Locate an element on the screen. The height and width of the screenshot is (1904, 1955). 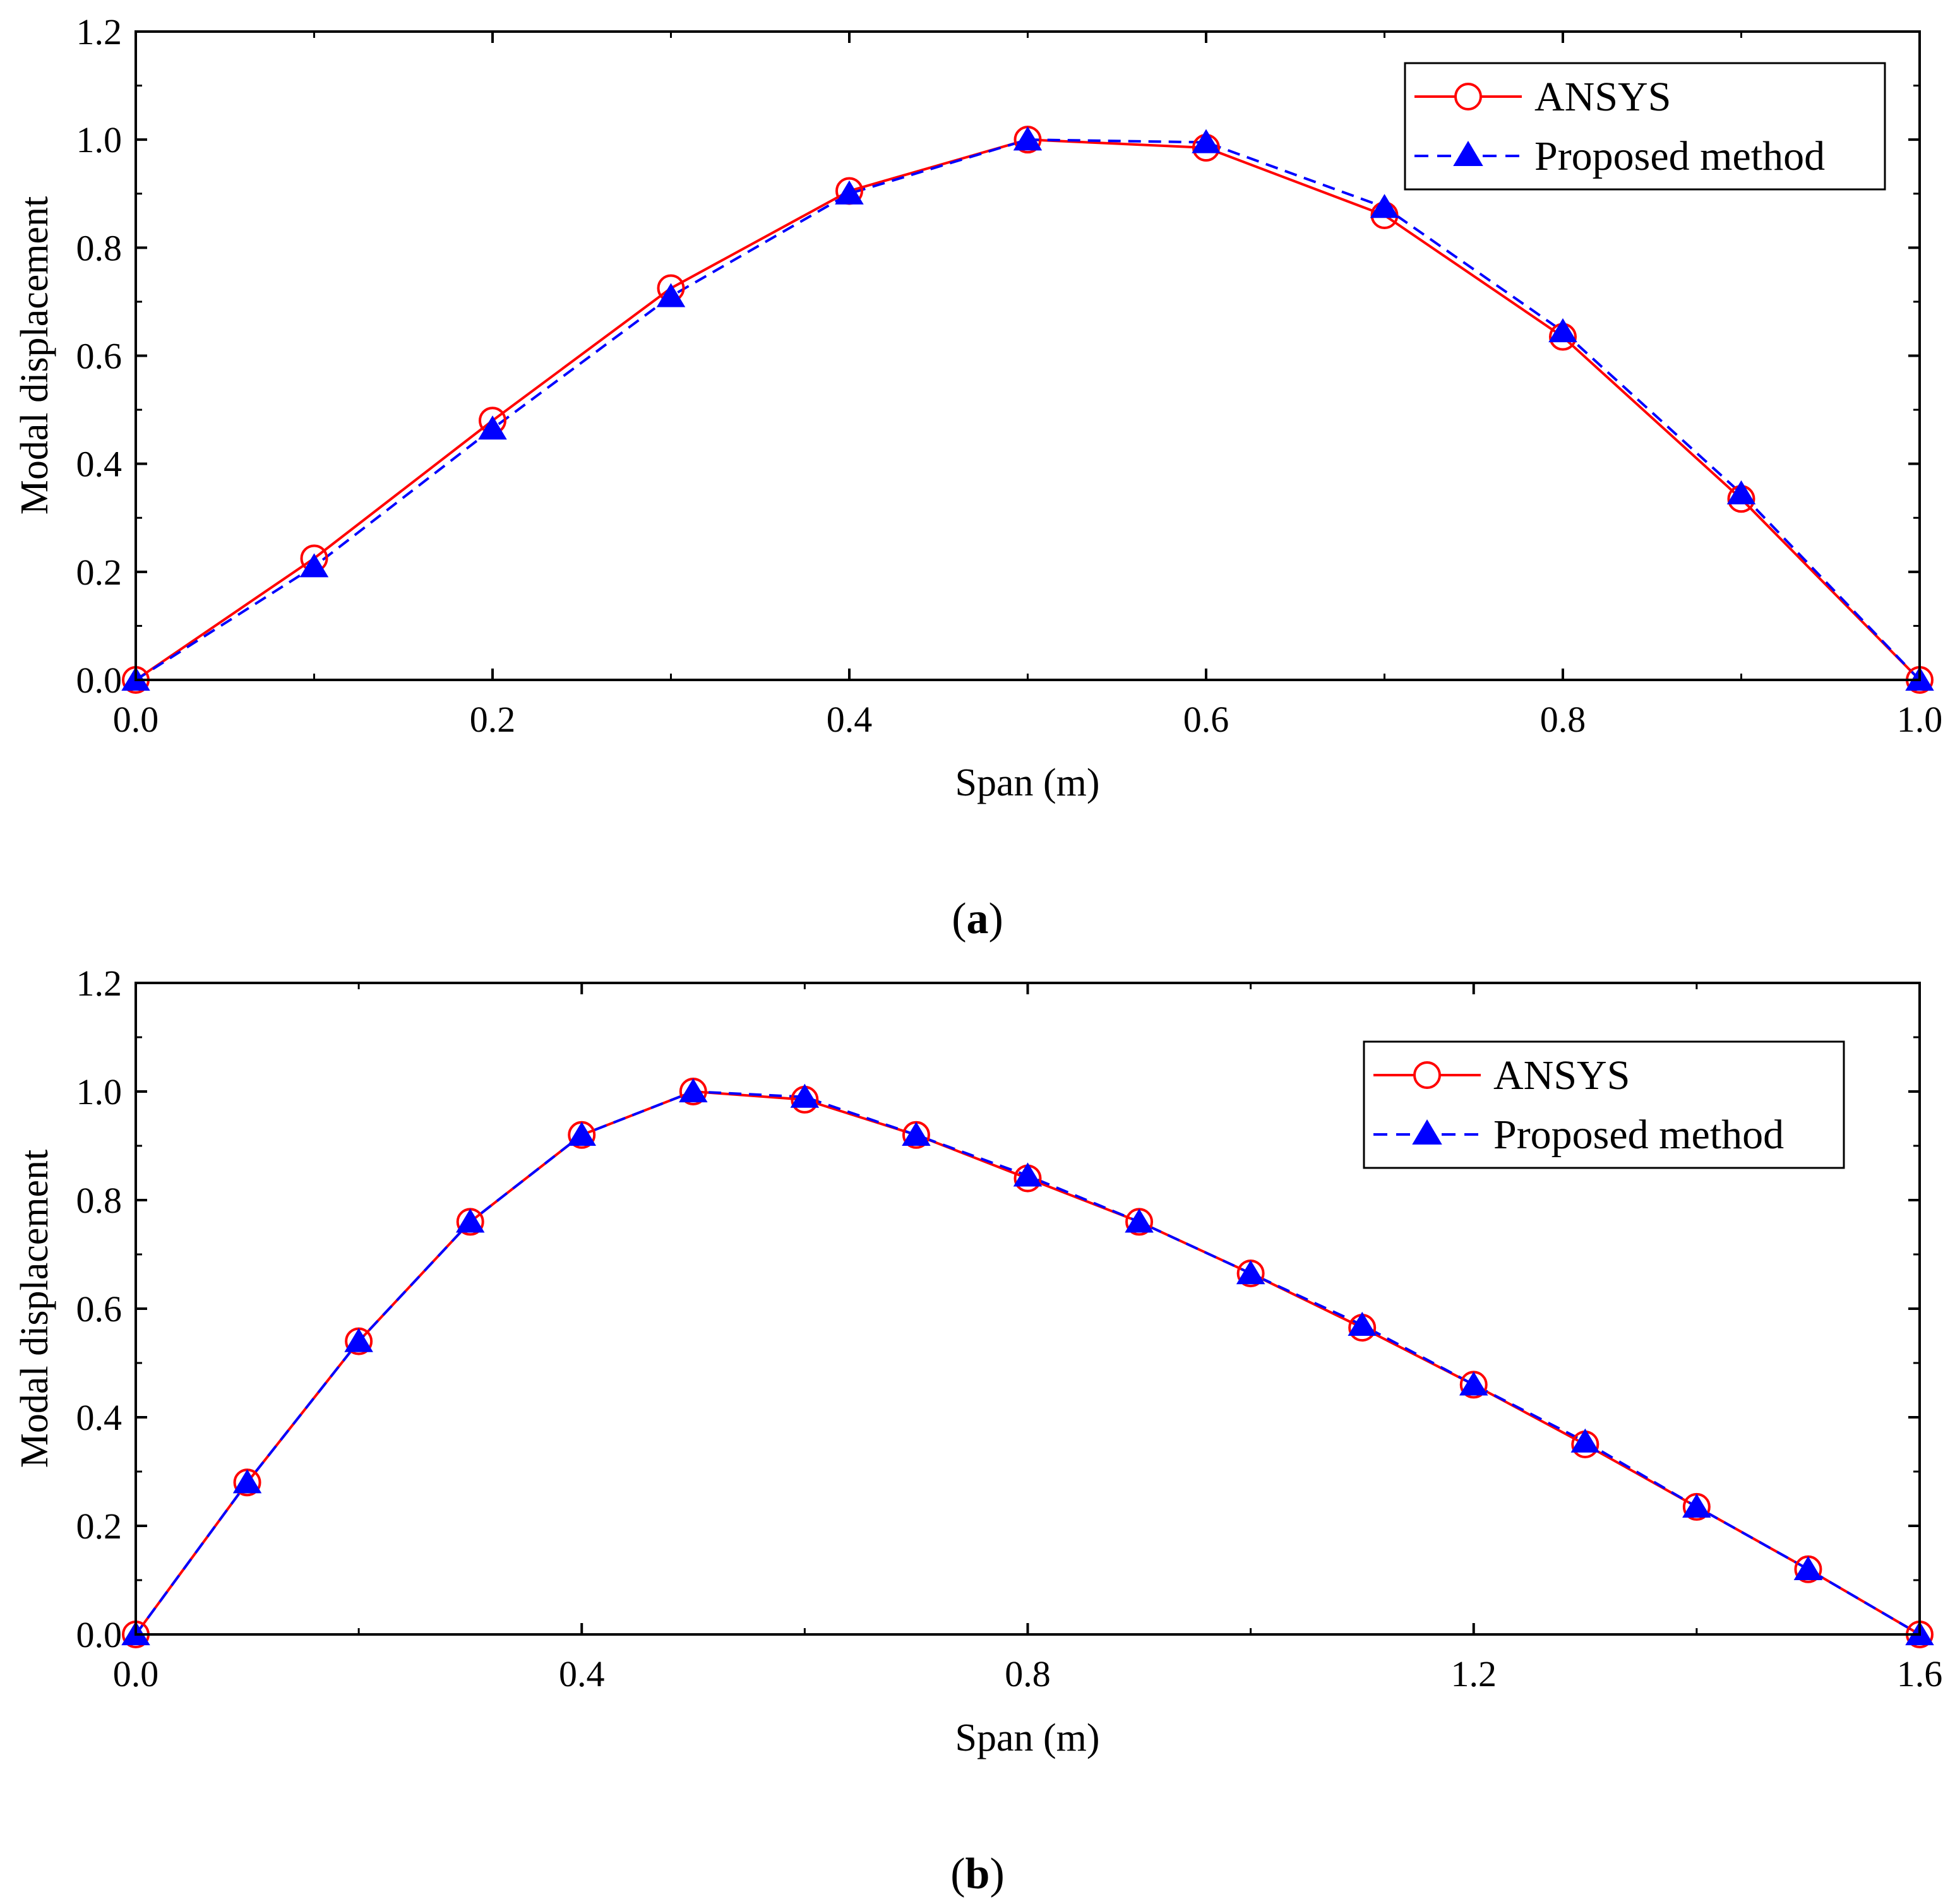
legend-a: ANSYS Proposed method is located at coordinates (1645, 126).